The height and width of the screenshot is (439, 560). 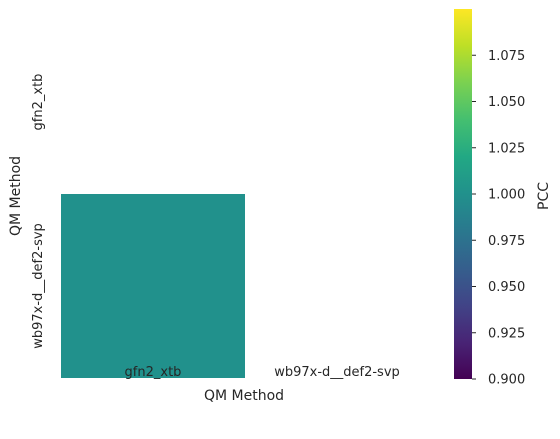 I want to click on y-tick-labels: gfn2_xtb wb97x-d__def2-svp, so click(x=38, y=211).